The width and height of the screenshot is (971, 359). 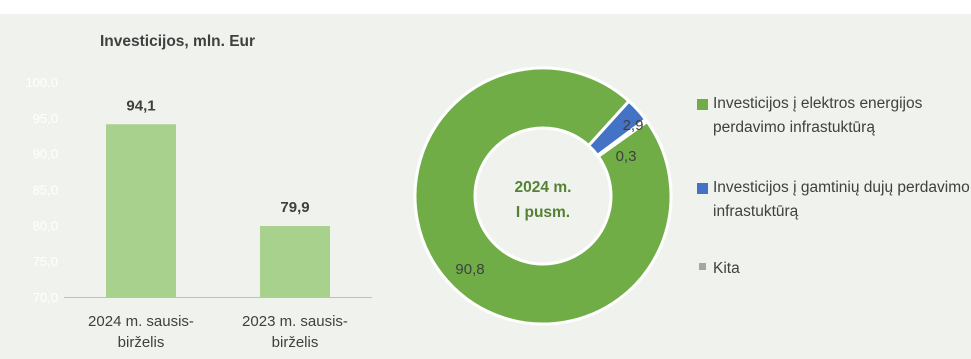 I want to click on bar-value-label: 79,9, so click(x=294, y=207).